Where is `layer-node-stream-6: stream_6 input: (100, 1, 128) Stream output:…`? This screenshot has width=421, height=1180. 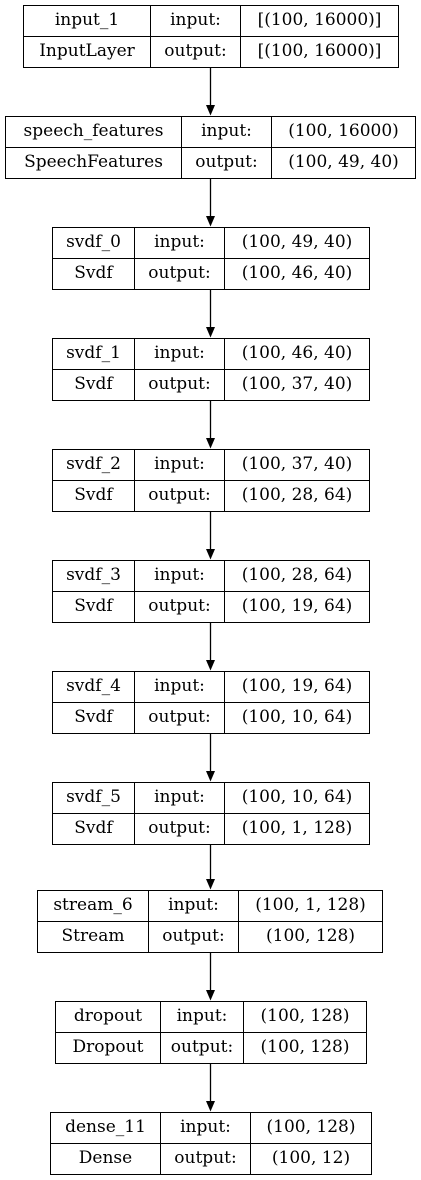 layer-node-stream-6: stream_6 input: (100, 1, 128) Stream output:… is located at coordinates (210, 921).